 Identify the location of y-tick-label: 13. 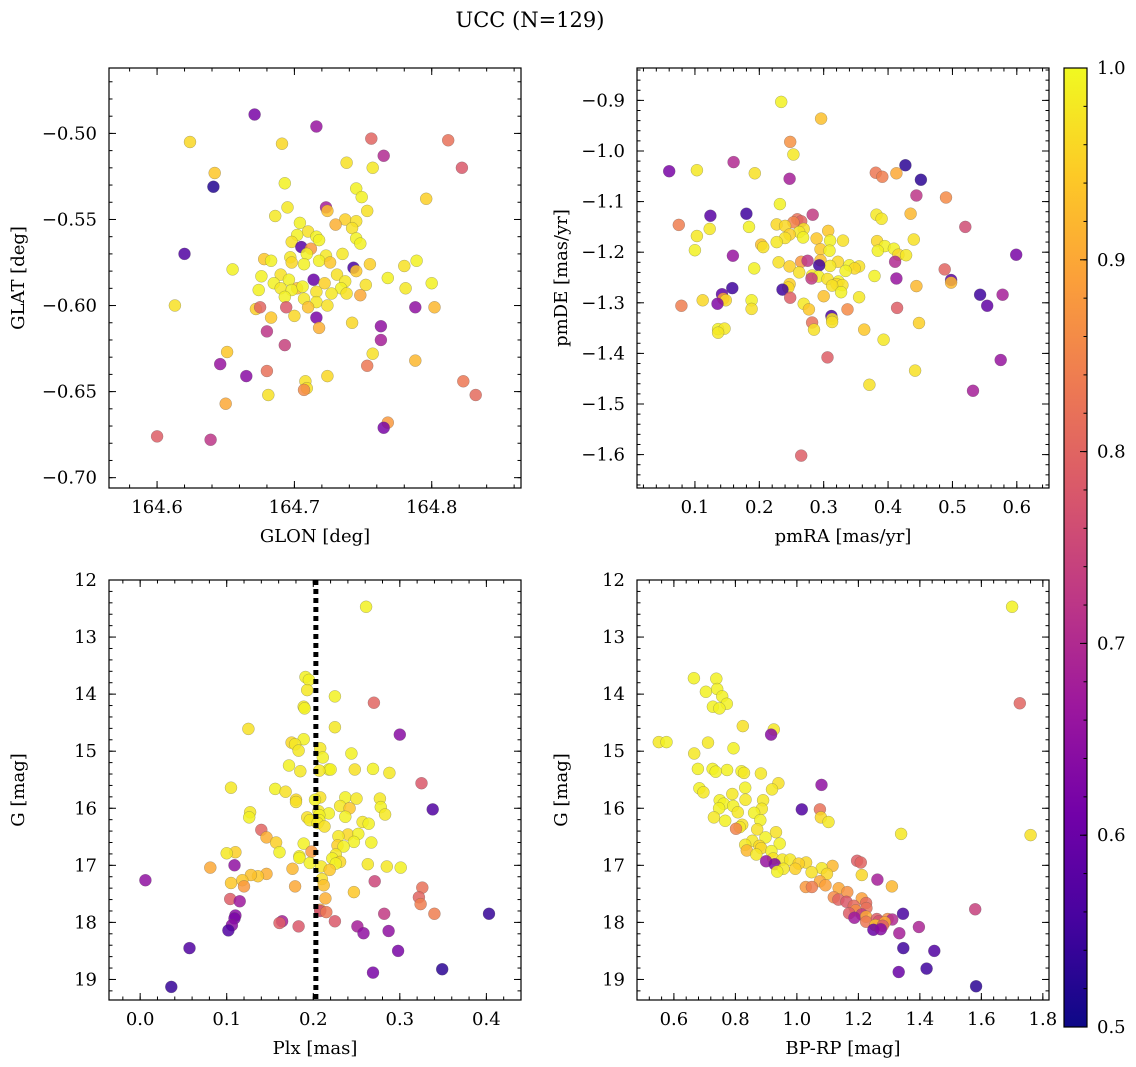
(85, 637).